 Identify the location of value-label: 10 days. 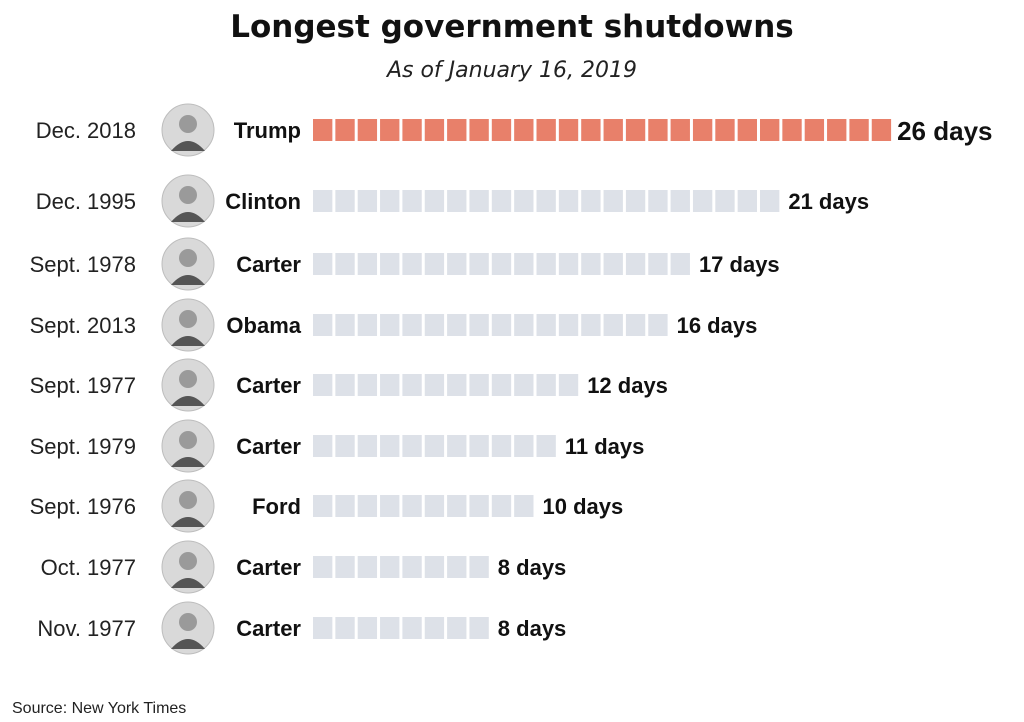
(583, 506).